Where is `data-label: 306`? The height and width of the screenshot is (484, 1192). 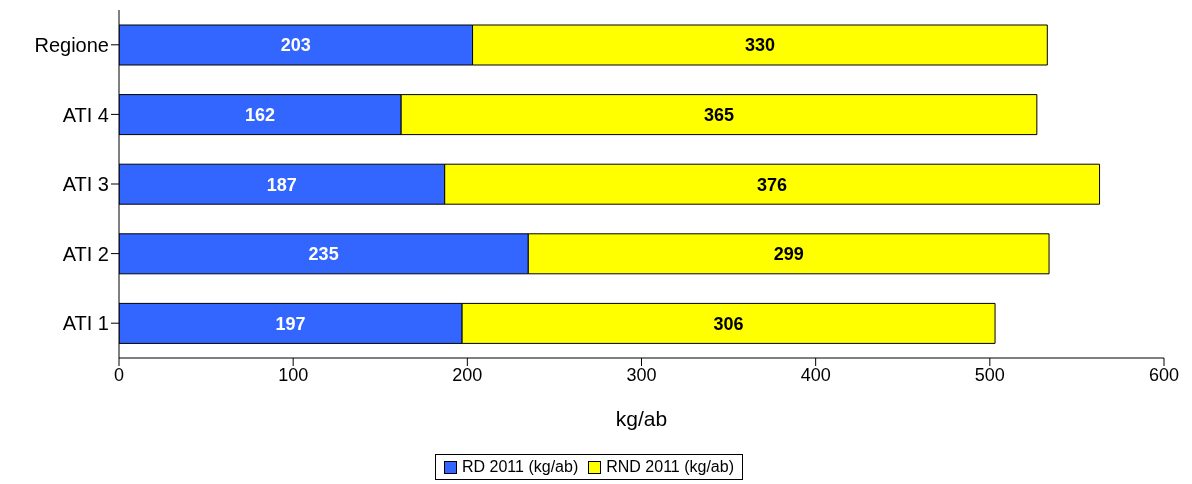 data-label: 306 is located at coordinates (728, 323).